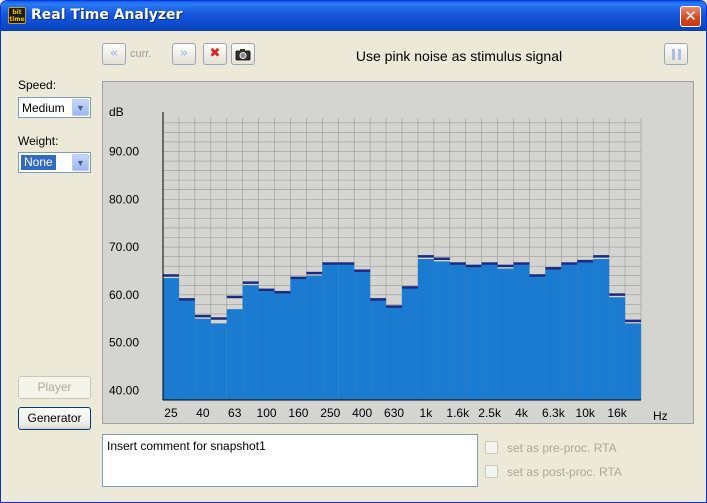  What do you see at coordinates (43, 108) in the screenshot?
I see `speed-value: Medium` at bounding box center [43, 108].